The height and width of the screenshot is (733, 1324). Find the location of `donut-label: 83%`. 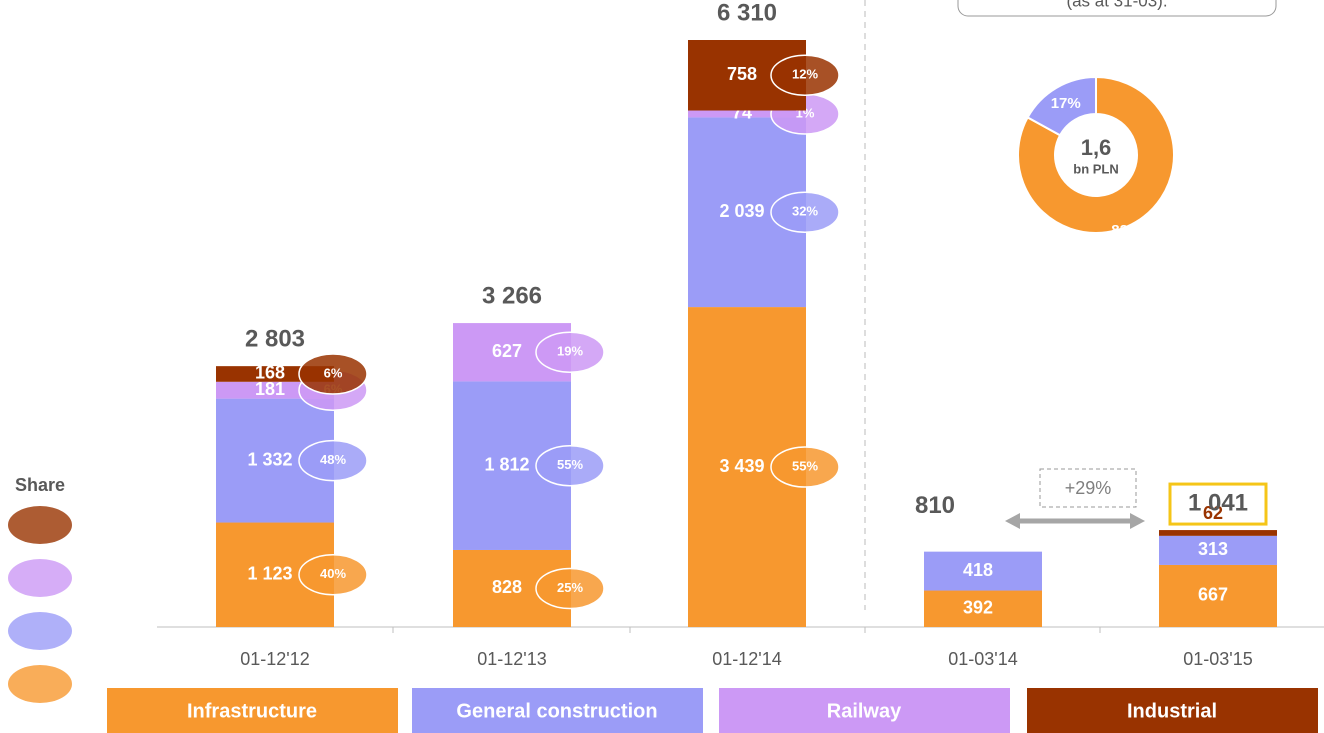

donut-label: 83% is located at coordinates (1126, 230).